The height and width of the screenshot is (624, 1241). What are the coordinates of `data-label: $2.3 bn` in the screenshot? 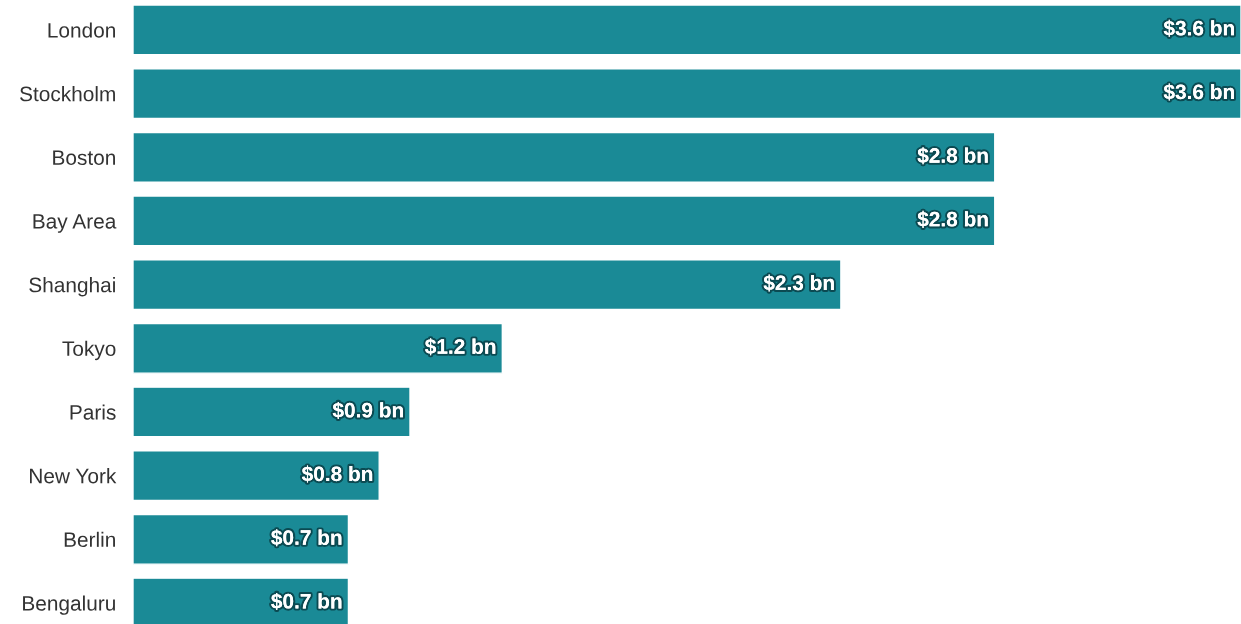 It's located at (798, 283).